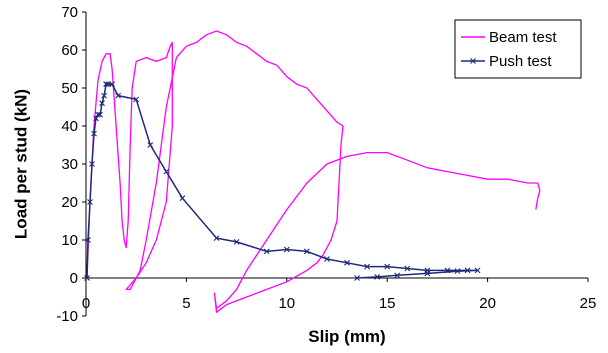 Image resolution: width=608 pixels, height=353 pixels. I want to click on y-tick-label: 30, so click(69, 164).